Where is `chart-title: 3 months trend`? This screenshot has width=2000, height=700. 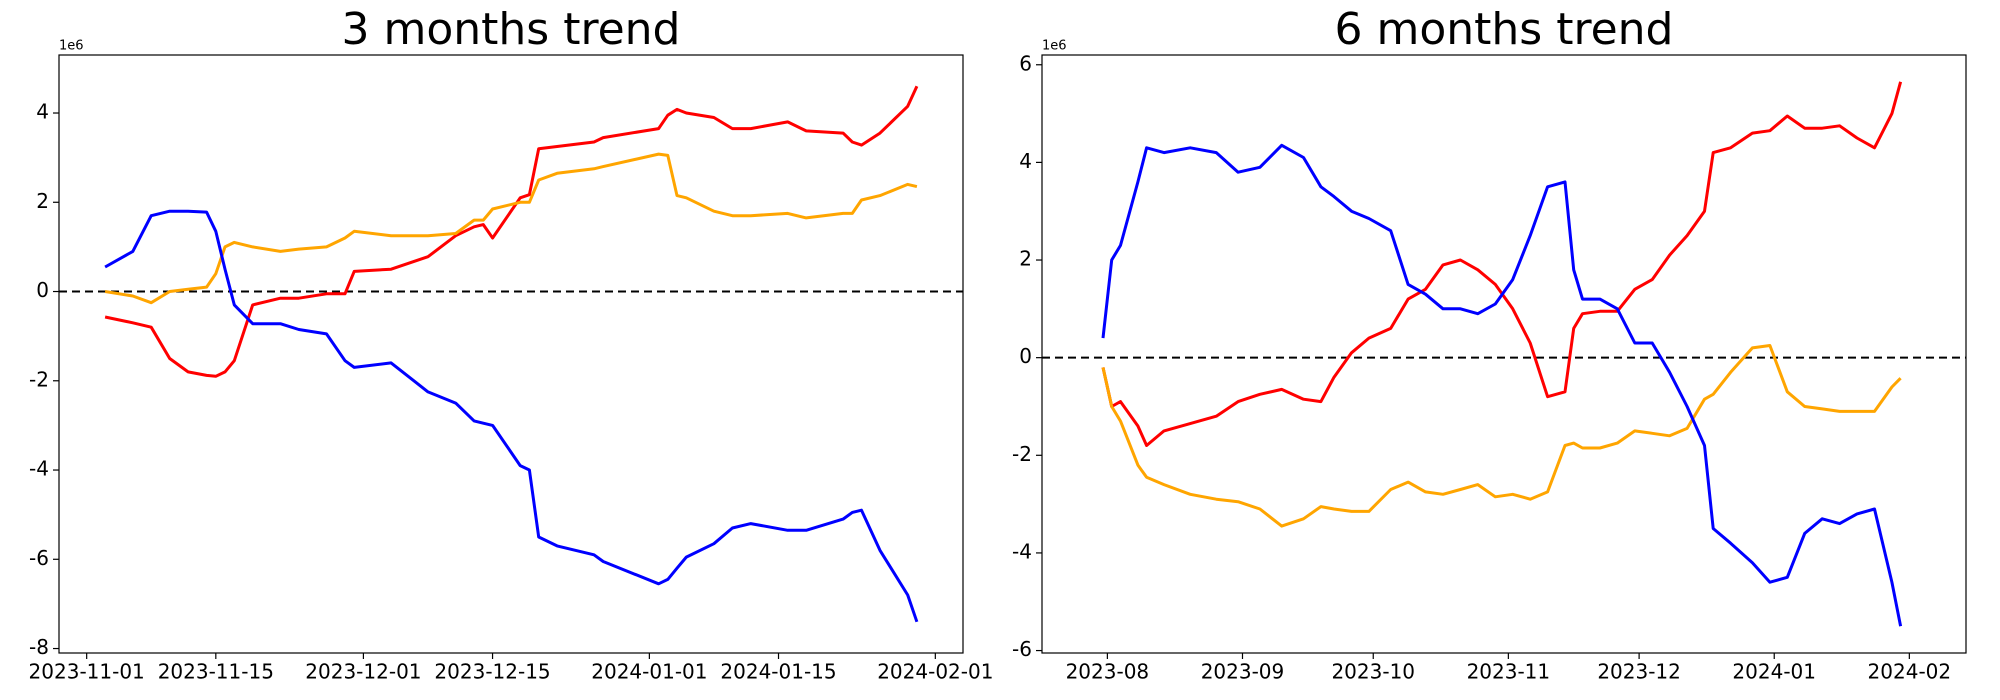
chart-title: 3 months trend is located at coordinates (511, 29).